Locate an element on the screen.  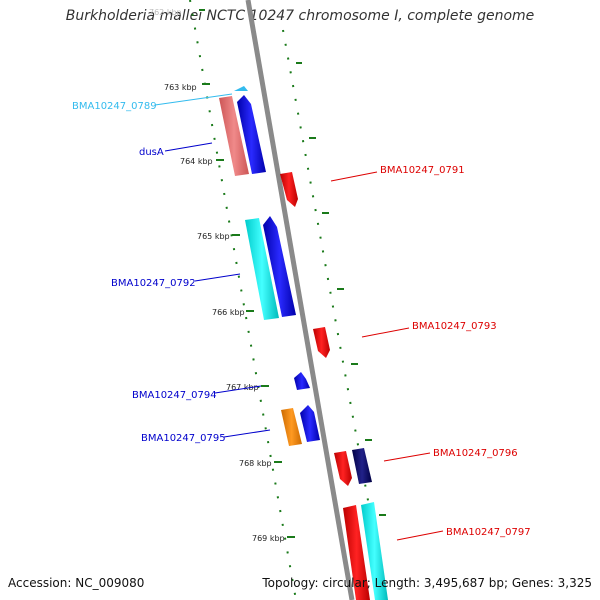
gene-feature-dusA-rrna is located at coordinates (234, 136).